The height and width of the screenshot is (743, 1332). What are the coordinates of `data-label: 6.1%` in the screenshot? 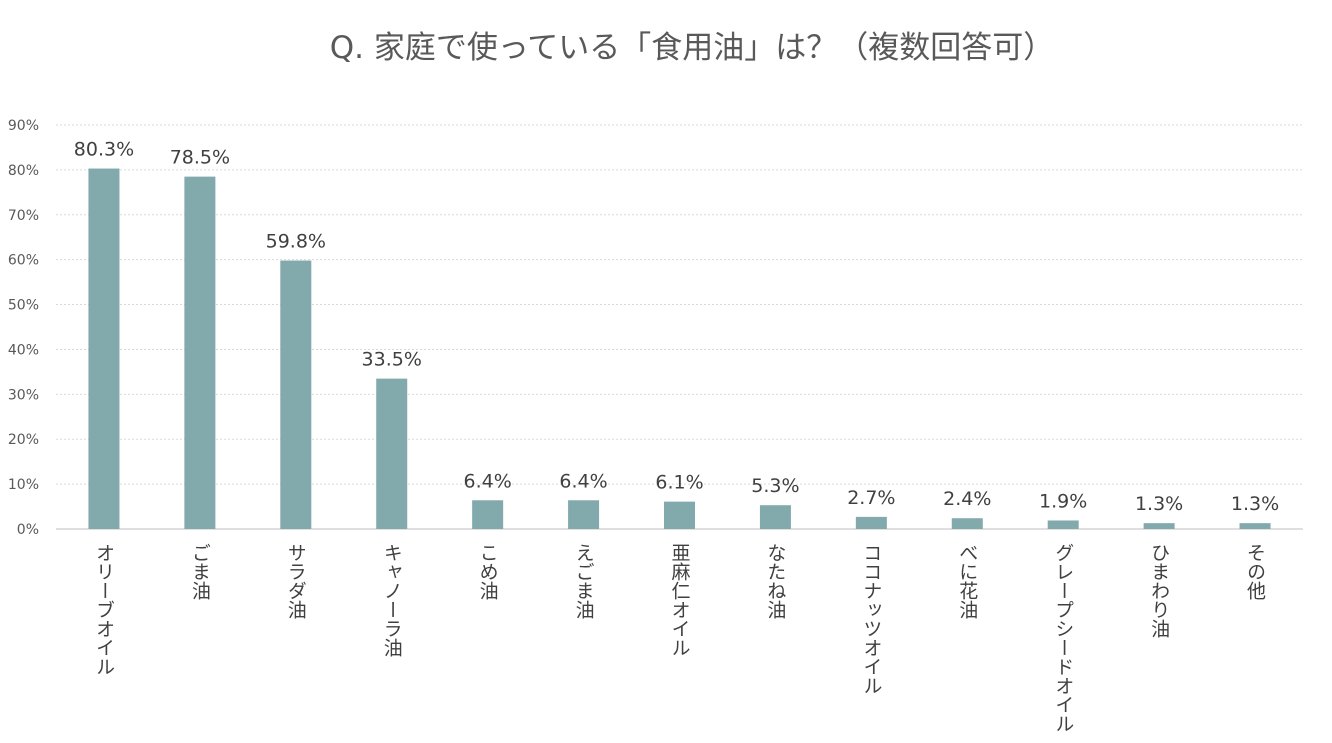 It's located at (679, 483).